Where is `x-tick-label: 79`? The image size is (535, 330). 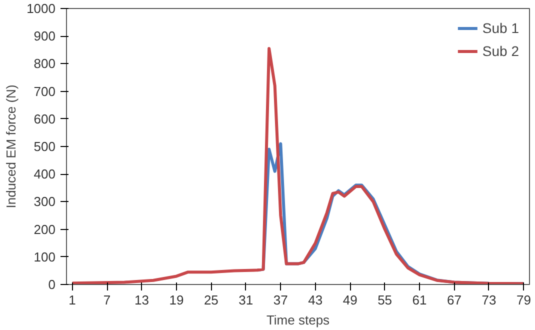 x-tick-label: 79 is located at coordinates (523, 300).